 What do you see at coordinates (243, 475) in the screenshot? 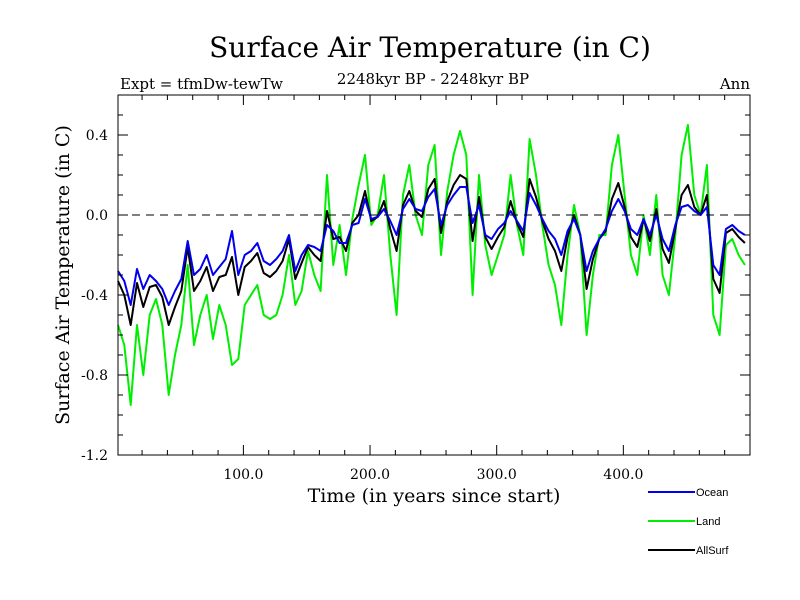
I see `x-tick-label: 100.0` at bounding box center [243, 475].